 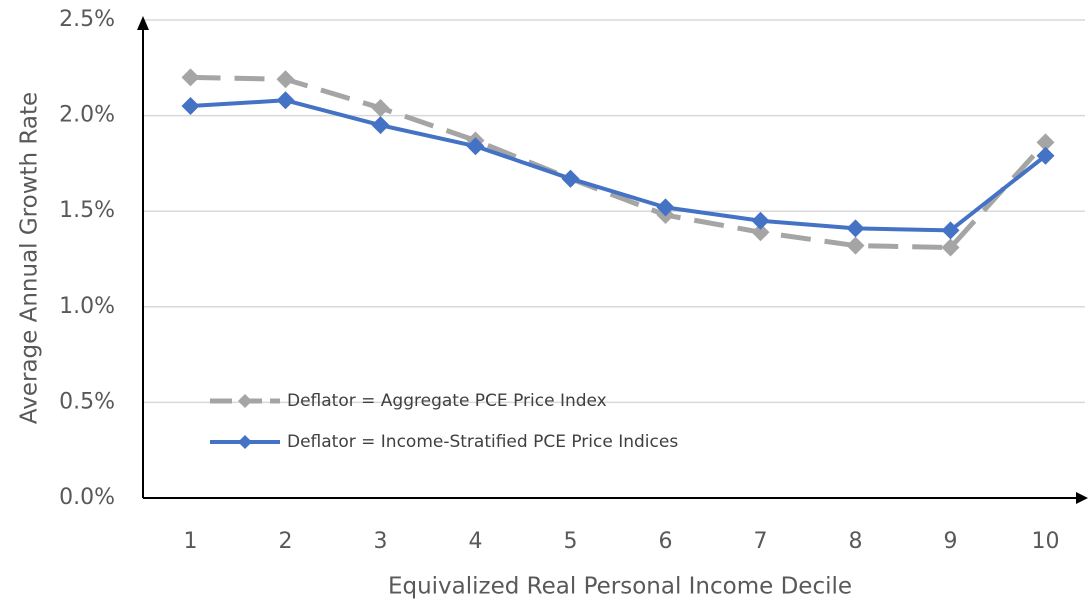 What do you see at coordinates (30, 258) in the screenshot?
I see `y-axis-title: Average Annual Growth Rate` at bounding box center [30, 258].